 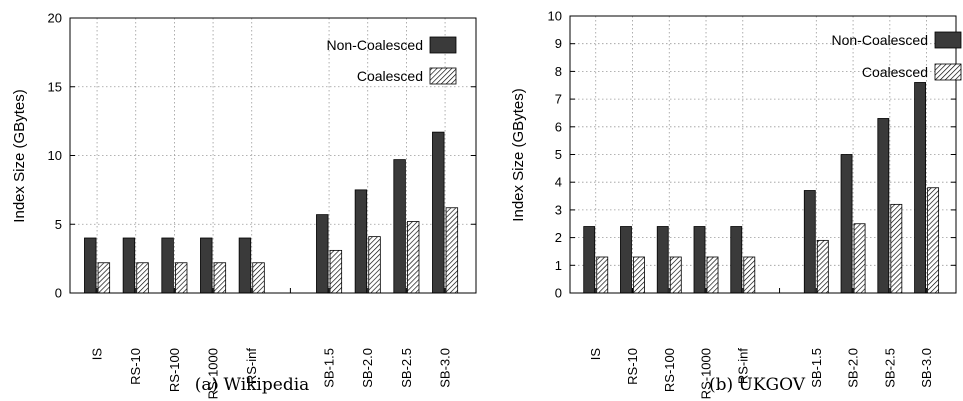 What do you see at coordinates (880, 40) in the screenshot?
I see `chart-b-legend-non-coalesced-label: Non-Coalesced` at bounding box center [880, 40].